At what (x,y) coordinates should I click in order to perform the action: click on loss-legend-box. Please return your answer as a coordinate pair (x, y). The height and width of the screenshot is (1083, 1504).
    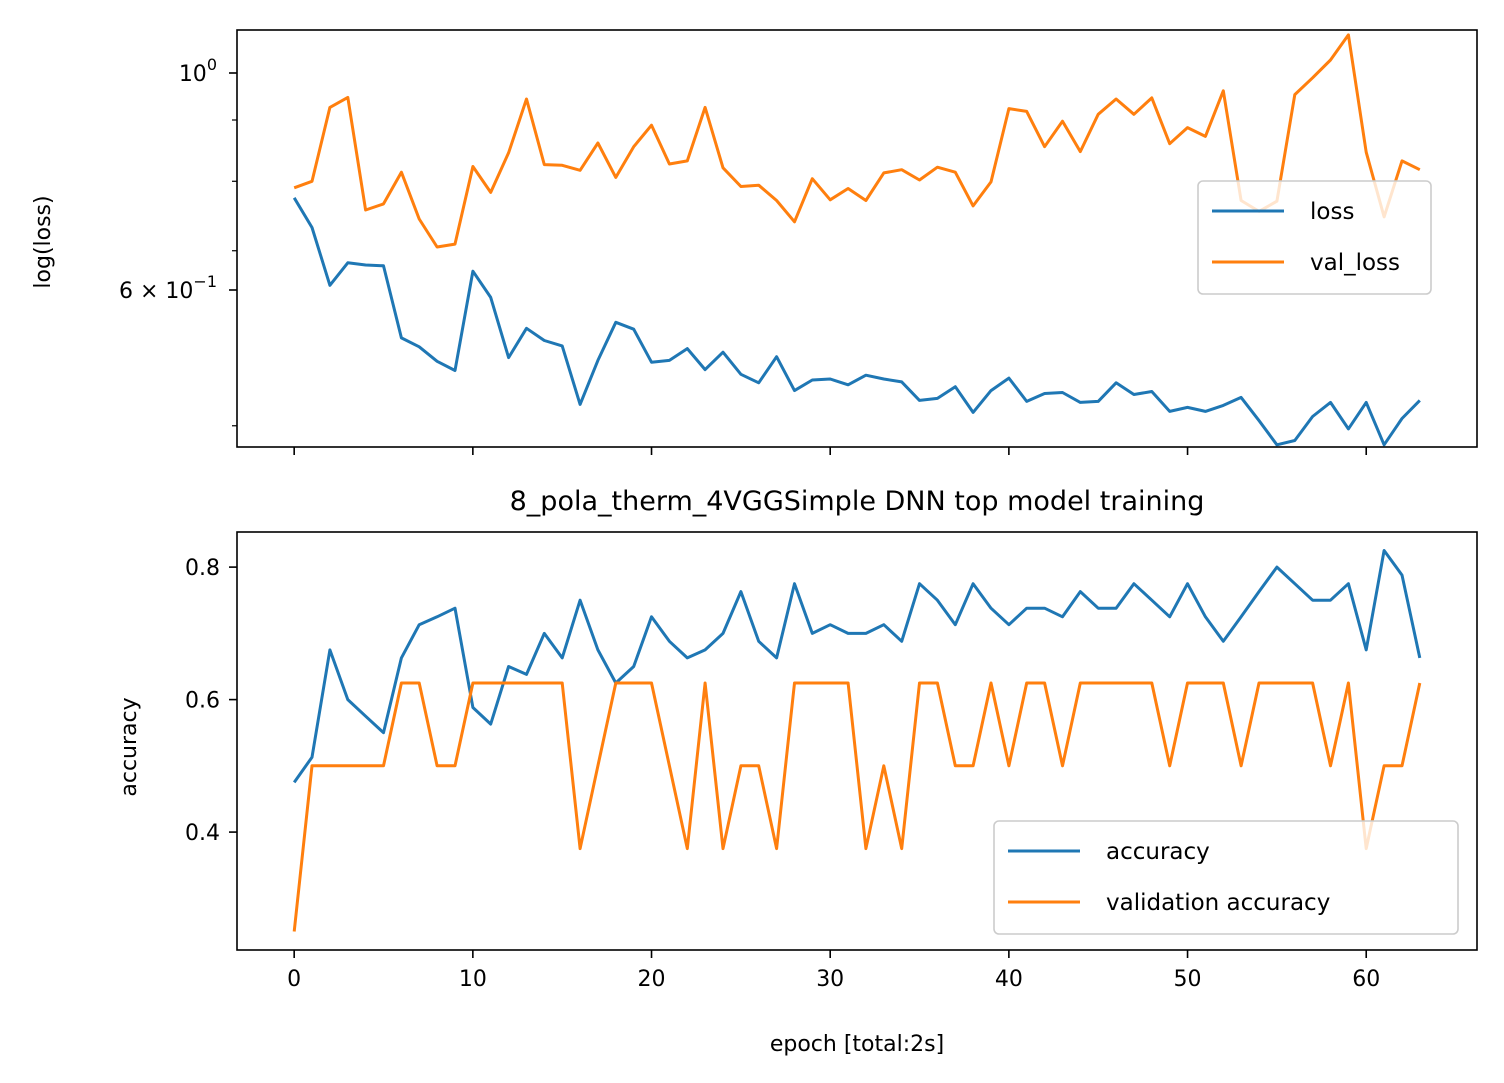
    Looking at the image, I should click on (1314, 237).